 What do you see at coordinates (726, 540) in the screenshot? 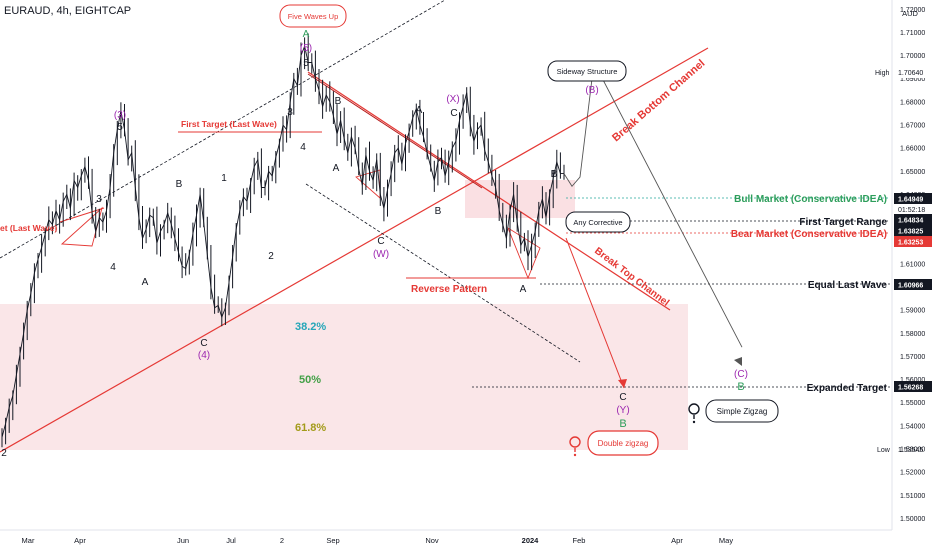
I see `x-tick-label: May` at bounding box center [726, 540].